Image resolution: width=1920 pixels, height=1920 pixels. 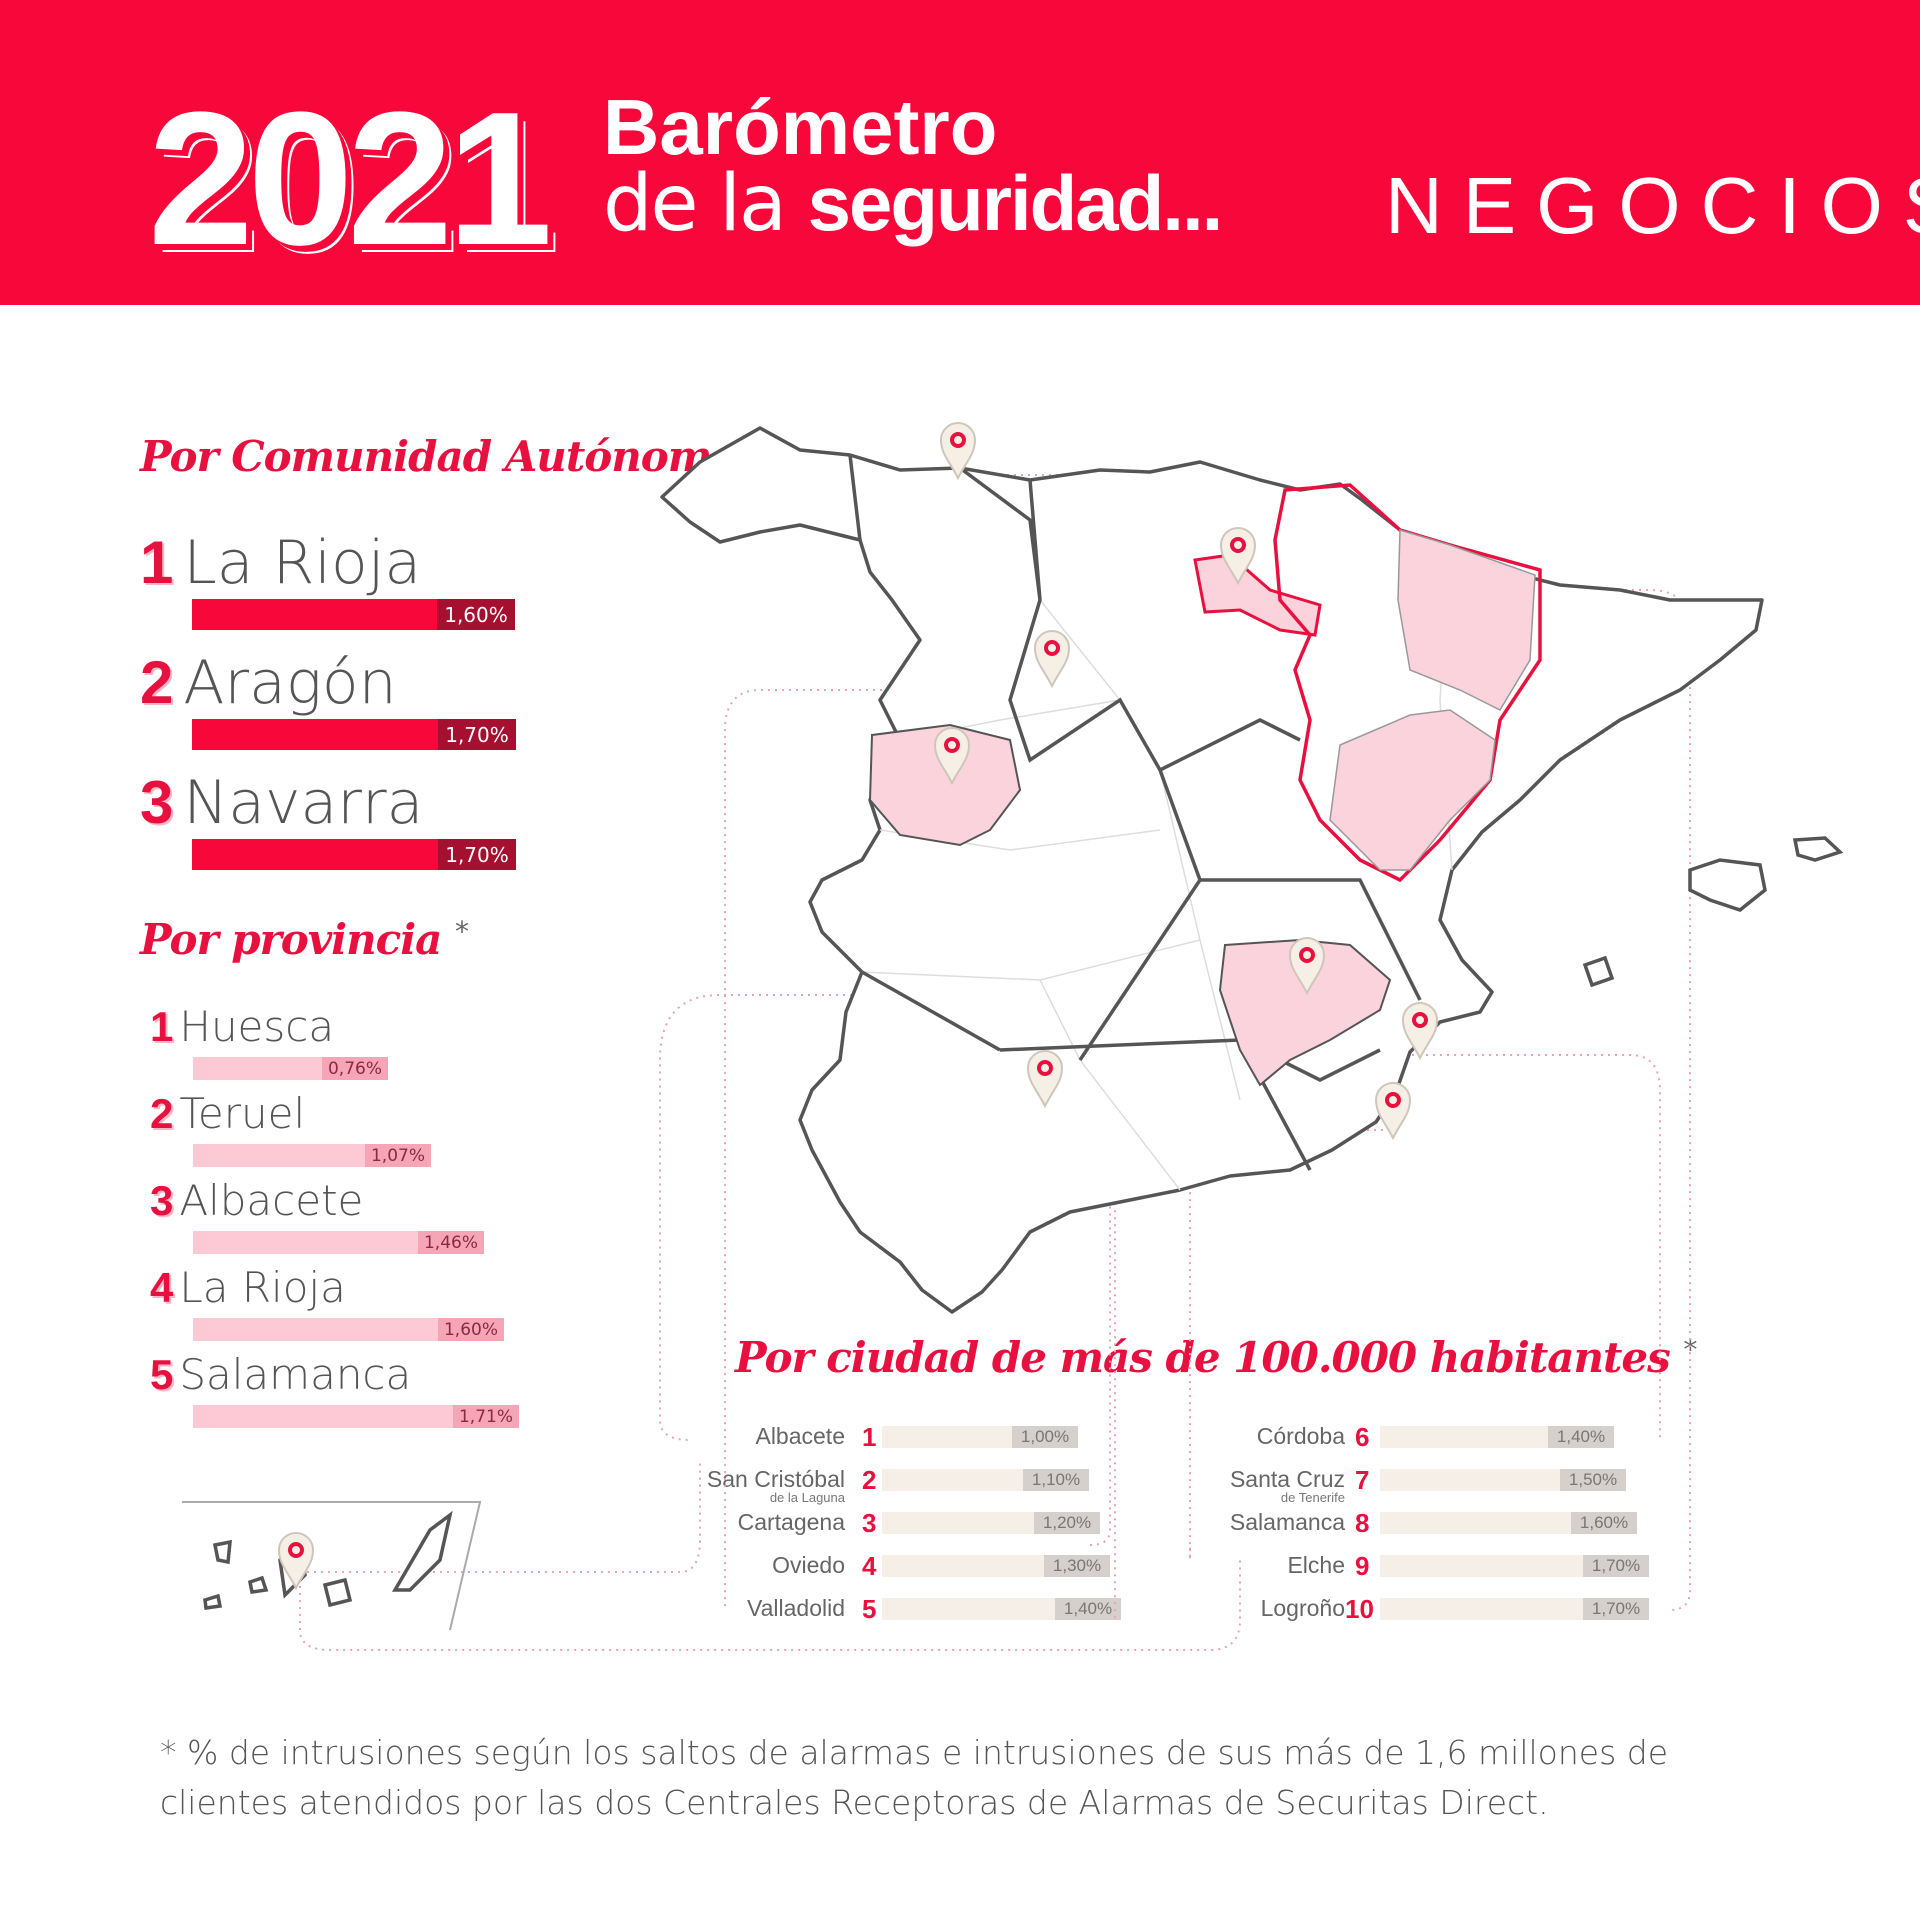 What do you see at coordinates (1215, 1436) in the screenshot?
I see `city-name: Córdoba` at bounding box center [1215, 1436].